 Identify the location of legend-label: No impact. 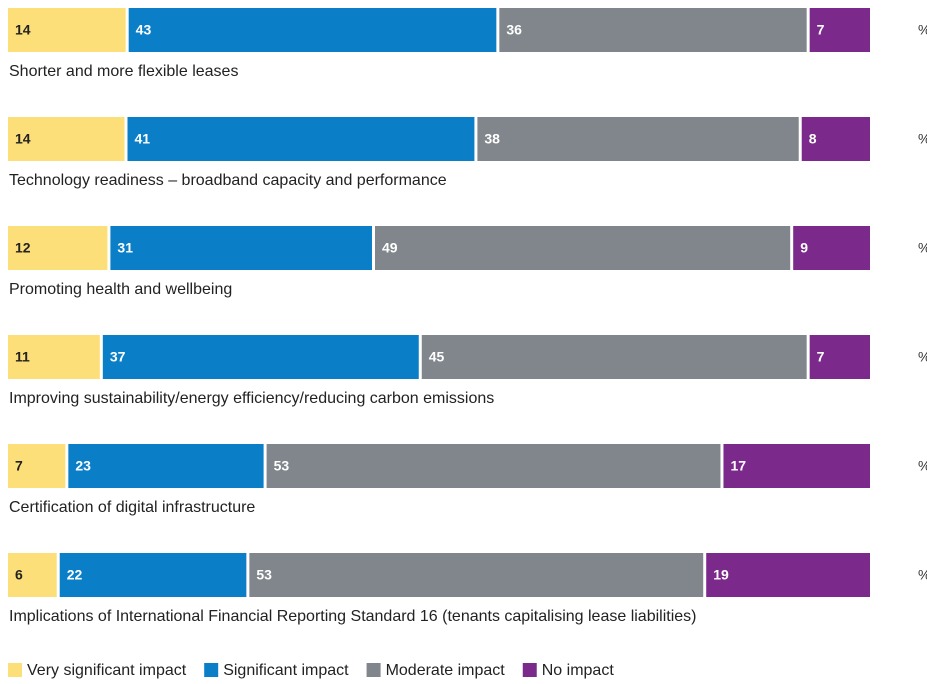
(578, 670).